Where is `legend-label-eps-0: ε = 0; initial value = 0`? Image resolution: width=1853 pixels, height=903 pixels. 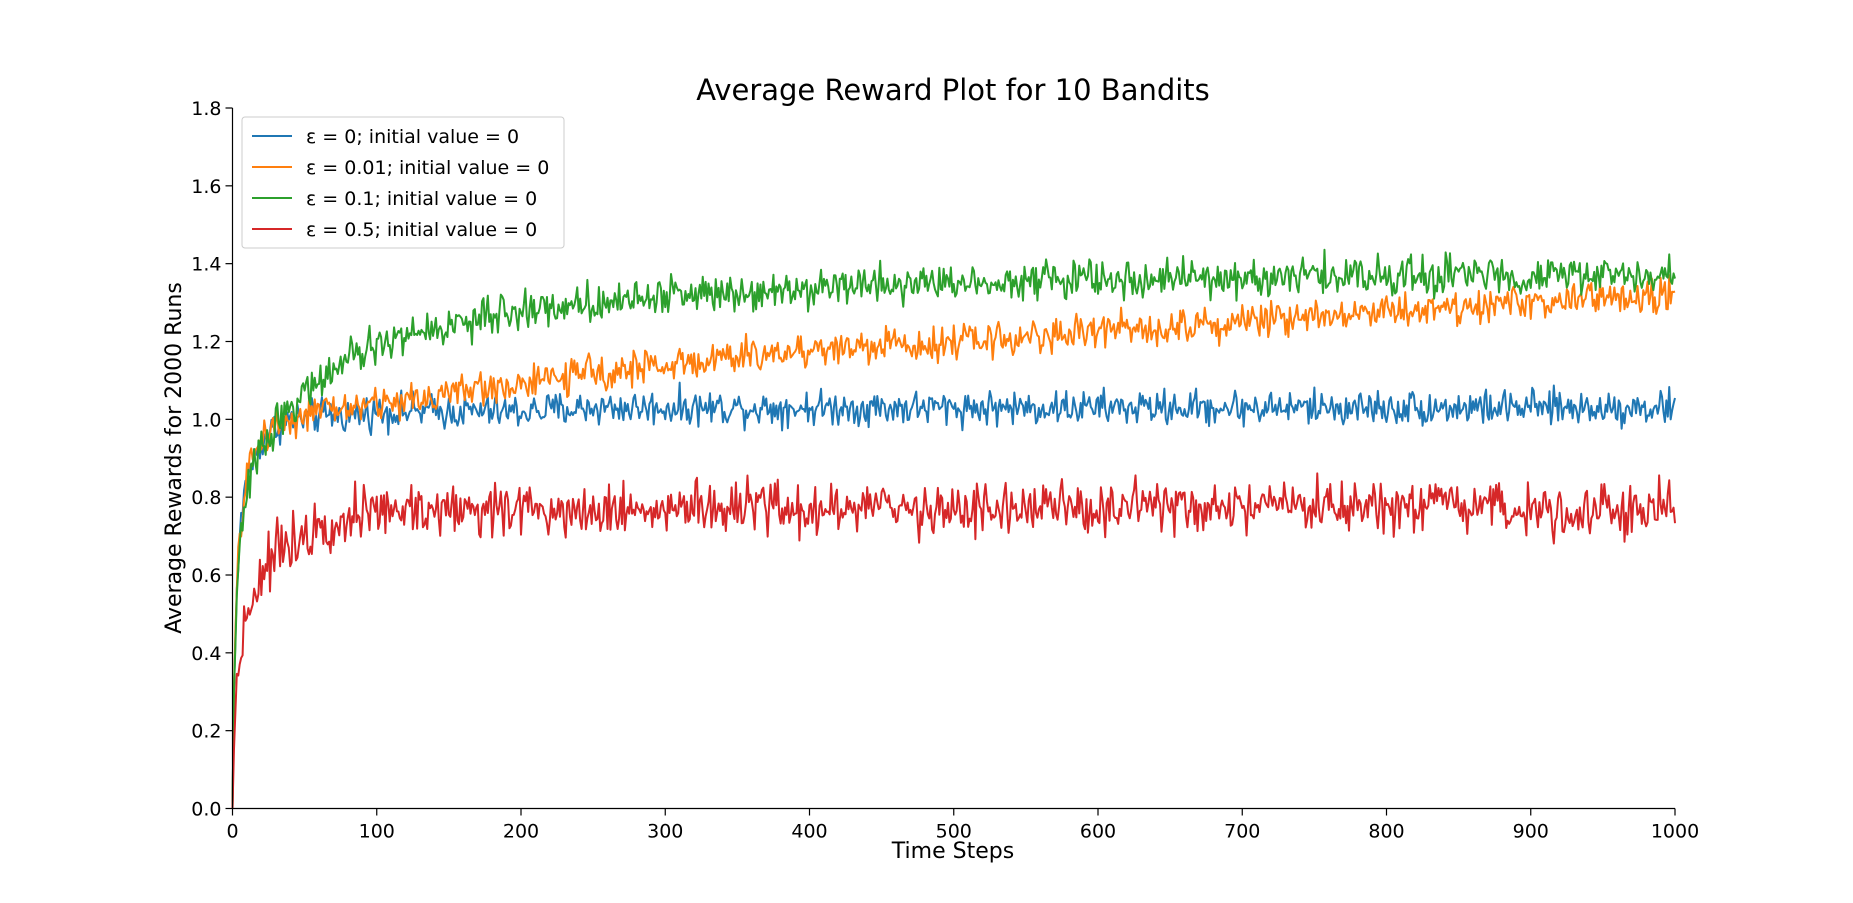 legend-label-eps-0: ε = 0; initial value = 0 is located at coordinates (412, 137).